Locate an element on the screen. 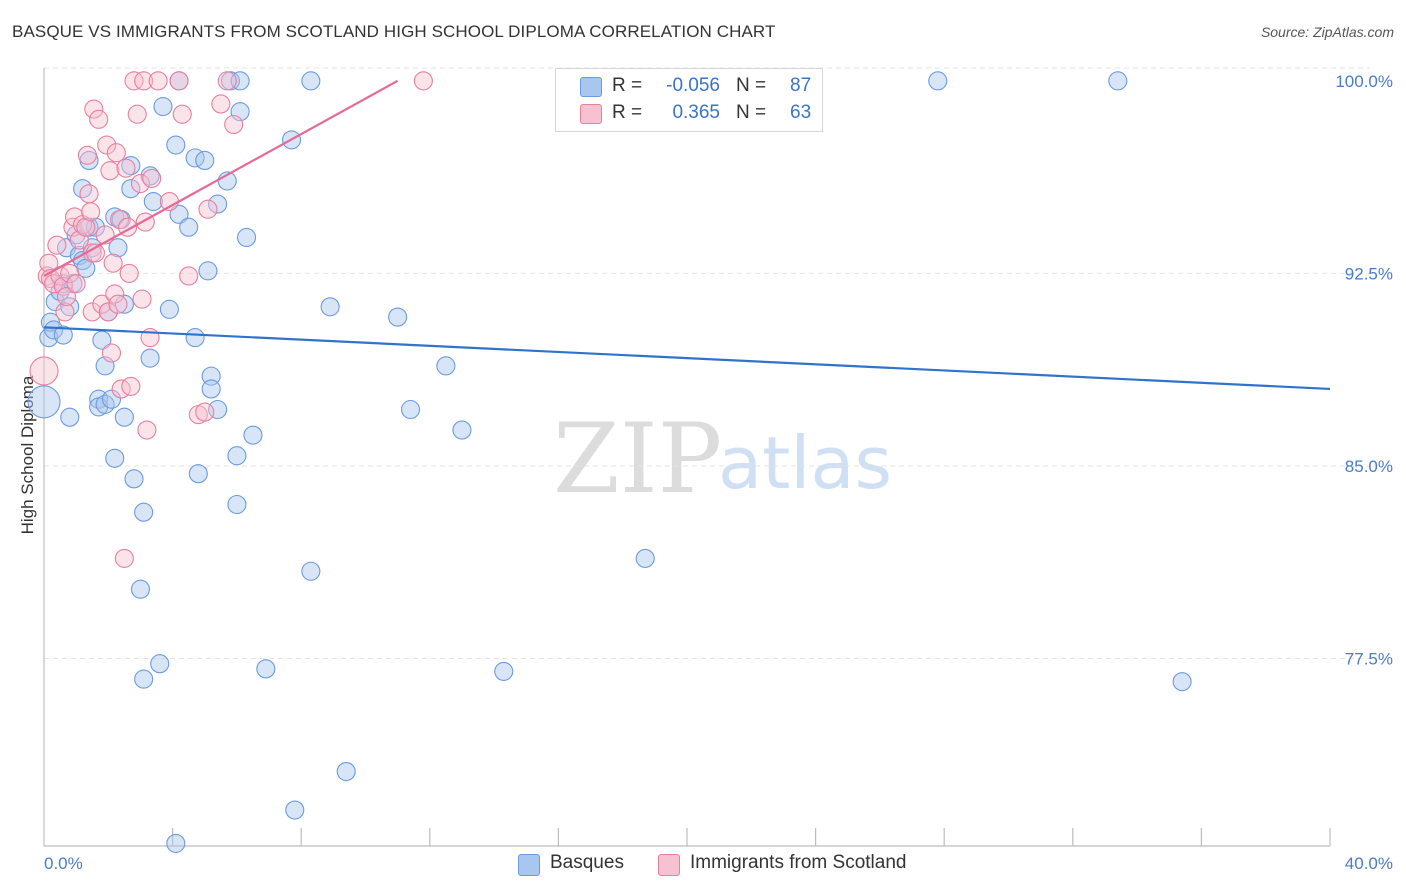  r-value: -0.056 is located at coordinates (693, 85).